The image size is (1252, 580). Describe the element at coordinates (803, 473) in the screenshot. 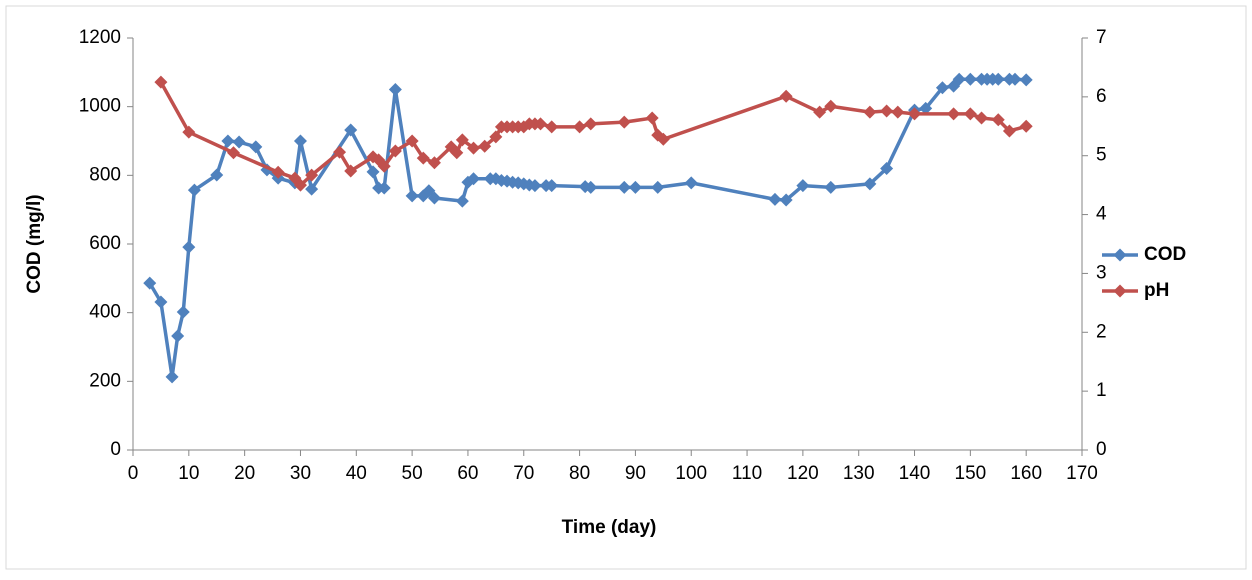

I see `x-tick-label: 120` at that location.